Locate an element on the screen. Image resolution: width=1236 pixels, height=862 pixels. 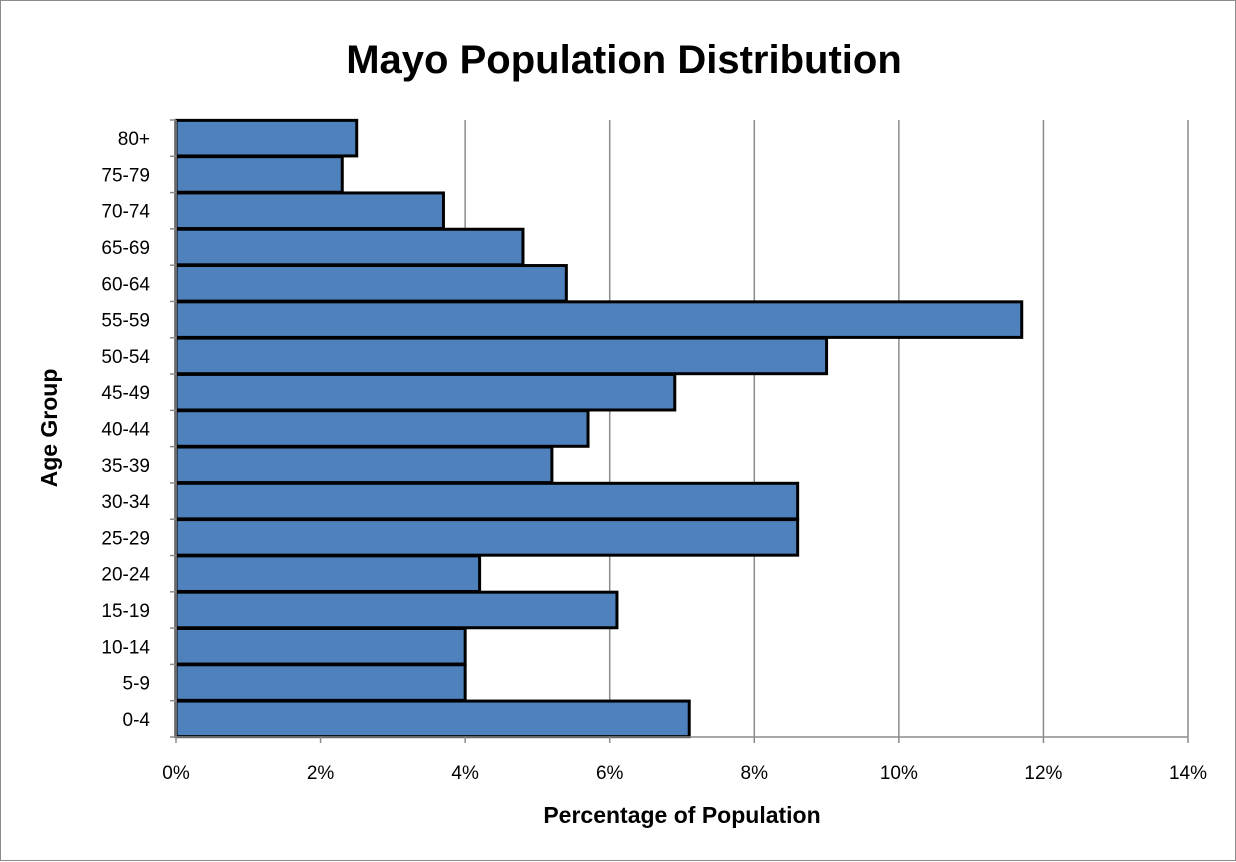
y-tick-label-80+: 80+ is located at coordinates (134, 139).